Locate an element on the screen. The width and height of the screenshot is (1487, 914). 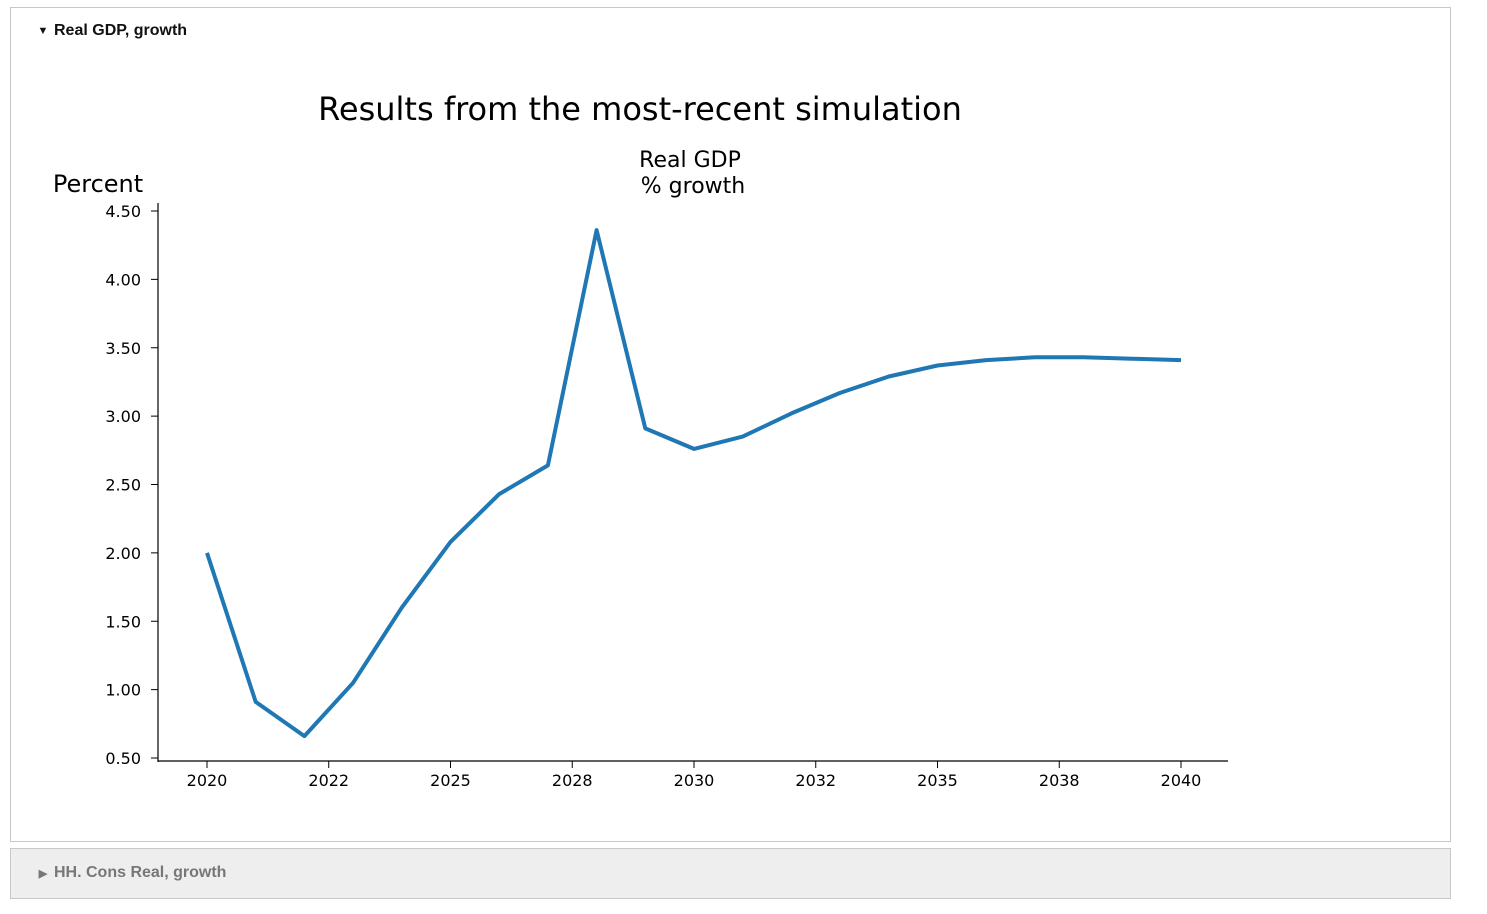
x-tick-label: 2035 is located at coordinates (937, 780).